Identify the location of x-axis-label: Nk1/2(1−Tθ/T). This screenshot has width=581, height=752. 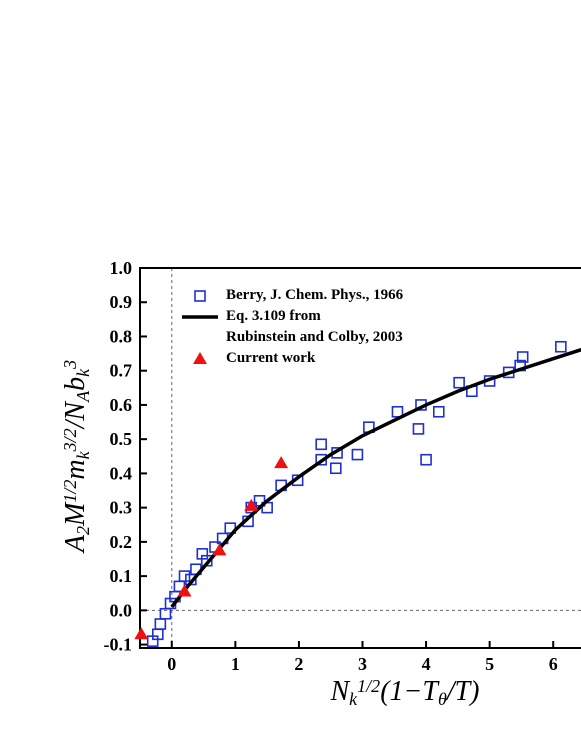
(404, 692).